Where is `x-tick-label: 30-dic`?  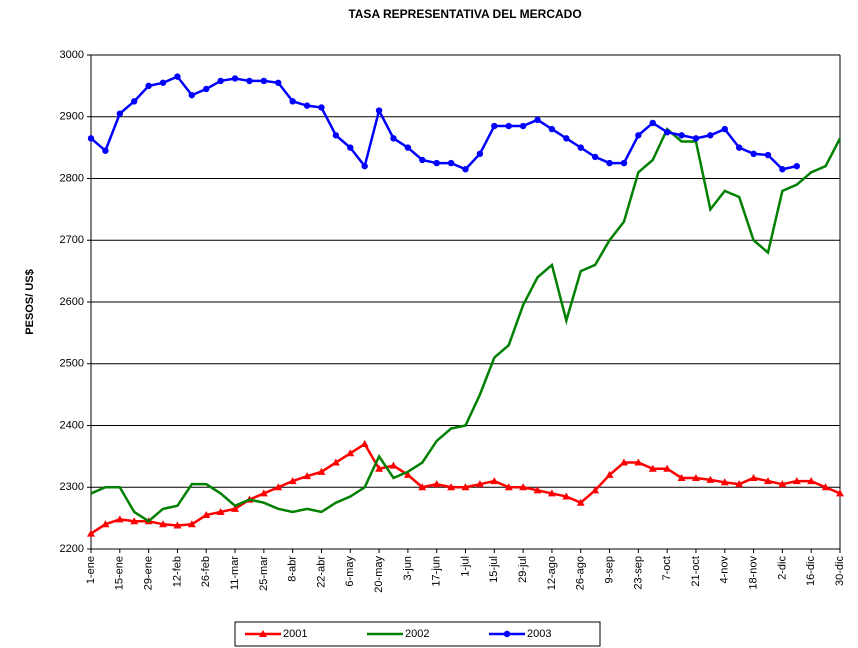
x-tick-label: 30-dic is located at coordinates (840, 571).